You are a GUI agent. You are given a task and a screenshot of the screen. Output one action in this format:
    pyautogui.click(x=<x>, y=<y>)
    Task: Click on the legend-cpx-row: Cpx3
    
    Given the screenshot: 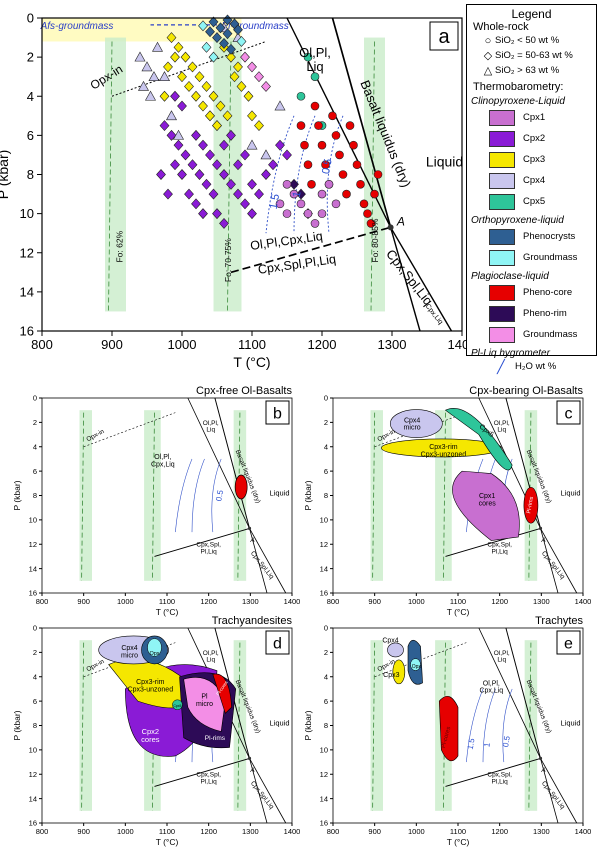 What is the action you would take?
    pyautogui.click(x=531, y=159)
    